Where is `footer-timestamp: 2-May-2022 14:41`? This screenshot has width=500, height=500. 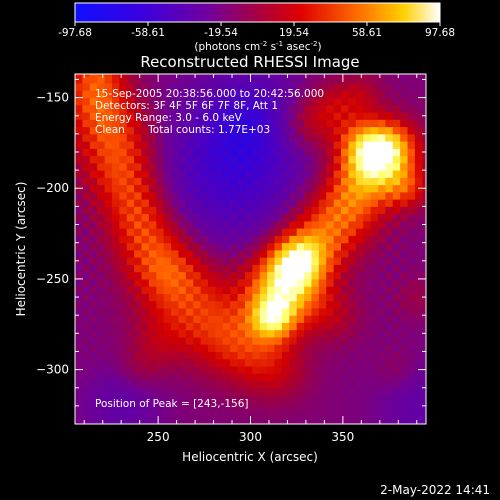
footer-timestamp: 2-May-2022 14:41 is located at coordinates (435, 490).